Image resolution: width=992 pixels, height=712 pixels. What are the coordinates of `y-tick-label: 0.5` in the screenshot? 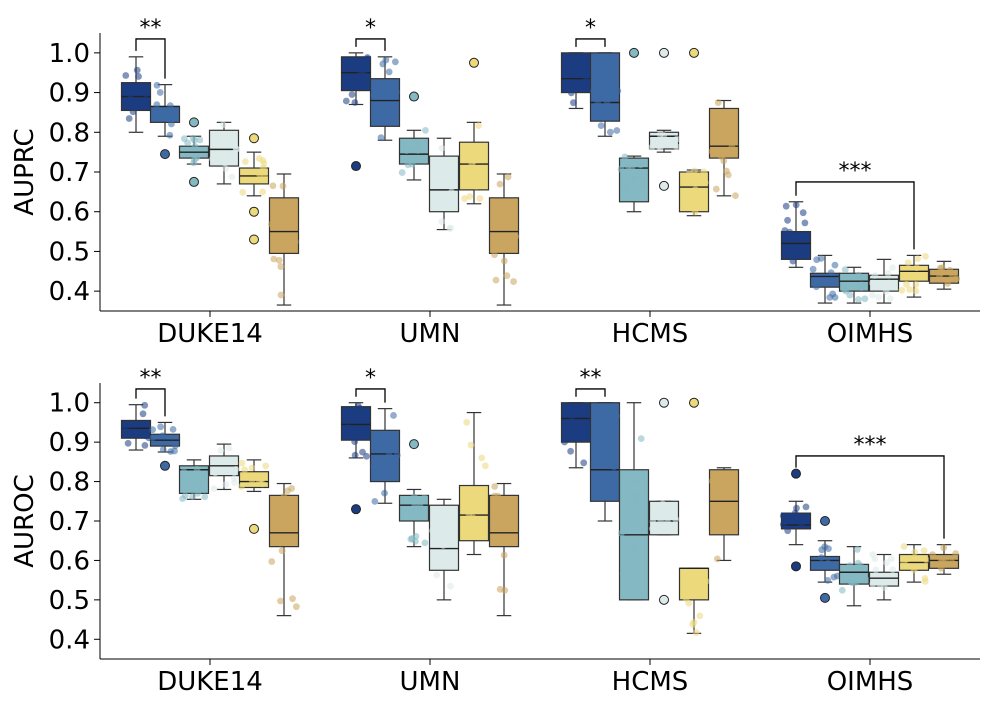 It's located at (69, 601).